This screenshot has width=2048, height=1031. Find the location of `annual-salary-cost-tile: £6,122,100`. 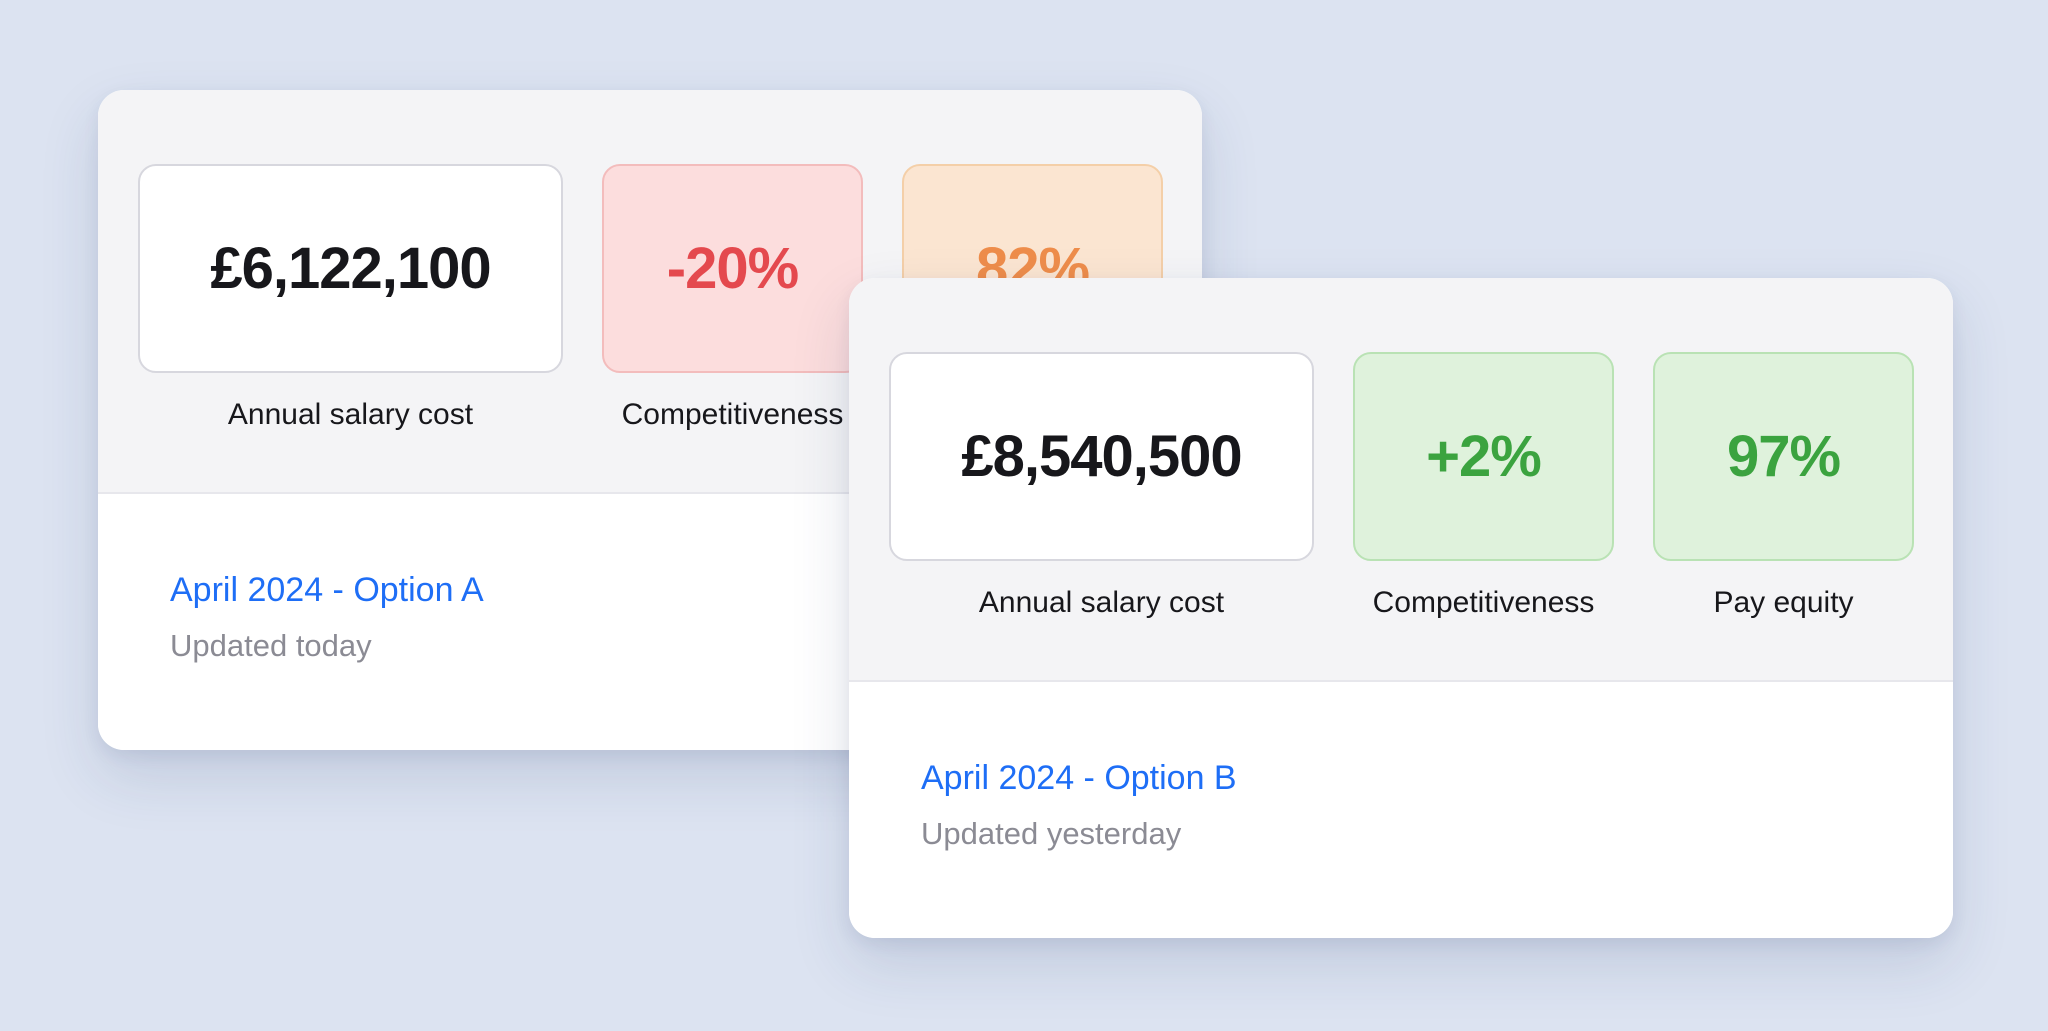

annual-salary-cost-tile: £6,122,100 is located at coordinates (350, 268).